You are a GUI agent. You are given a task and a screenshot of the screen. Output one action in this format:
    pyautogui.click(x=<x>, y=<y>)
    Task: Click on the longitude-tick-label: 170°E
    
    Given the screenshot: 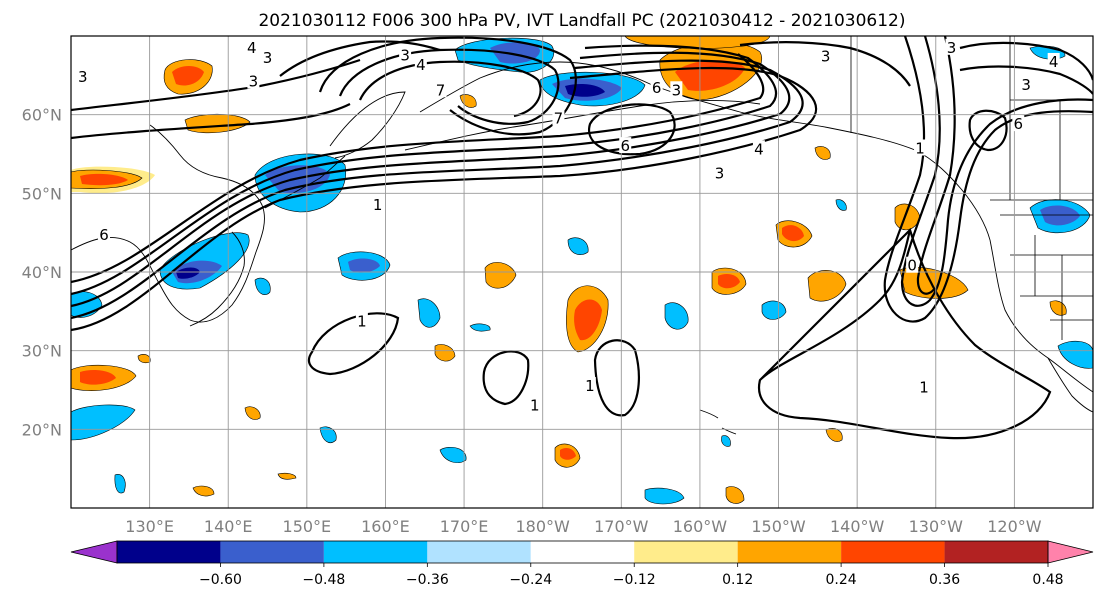 What is the action you would take?
    pyautogui.click(x=464, y=526)
    